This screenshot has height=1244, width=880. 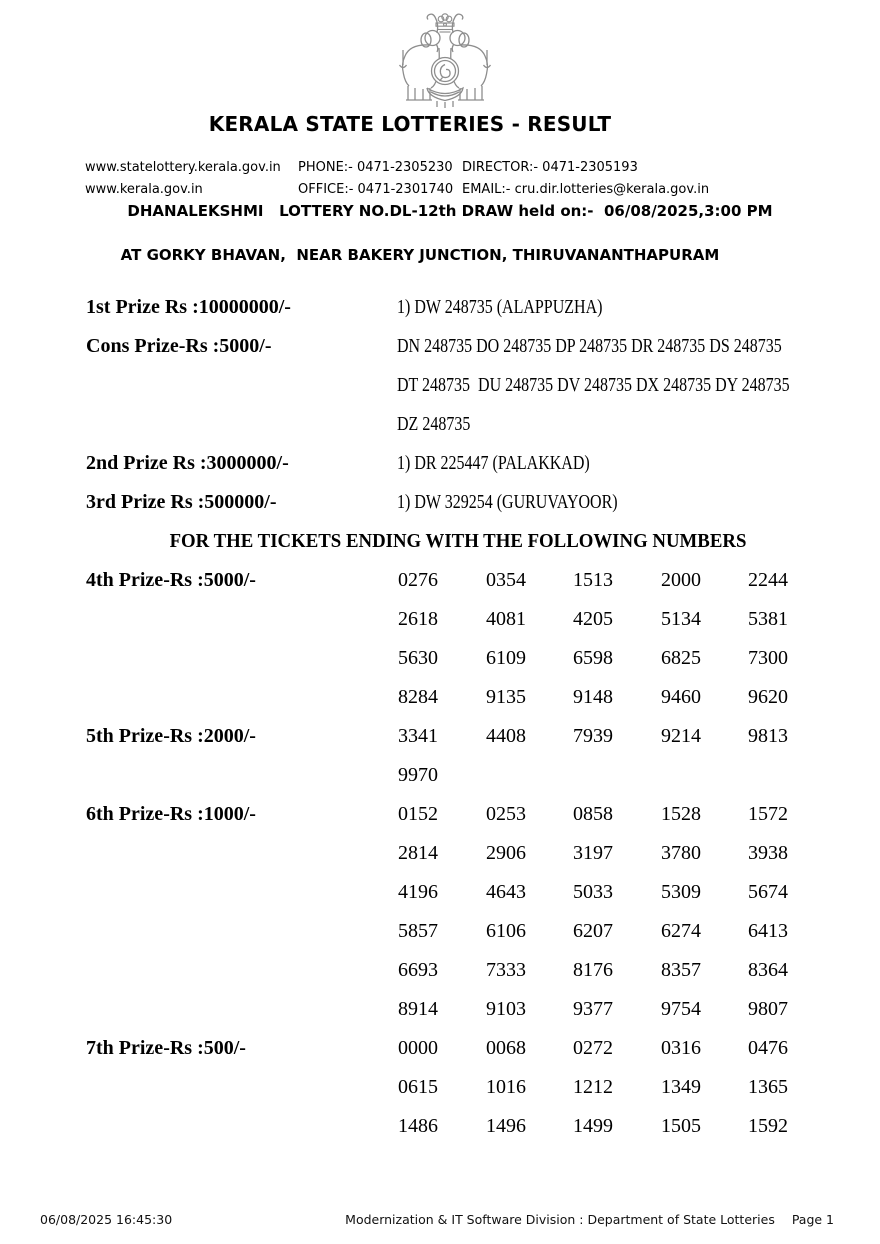 I want to click on number-row: 5857 6106 6207 6274 6413, so click(x=638, y=931).